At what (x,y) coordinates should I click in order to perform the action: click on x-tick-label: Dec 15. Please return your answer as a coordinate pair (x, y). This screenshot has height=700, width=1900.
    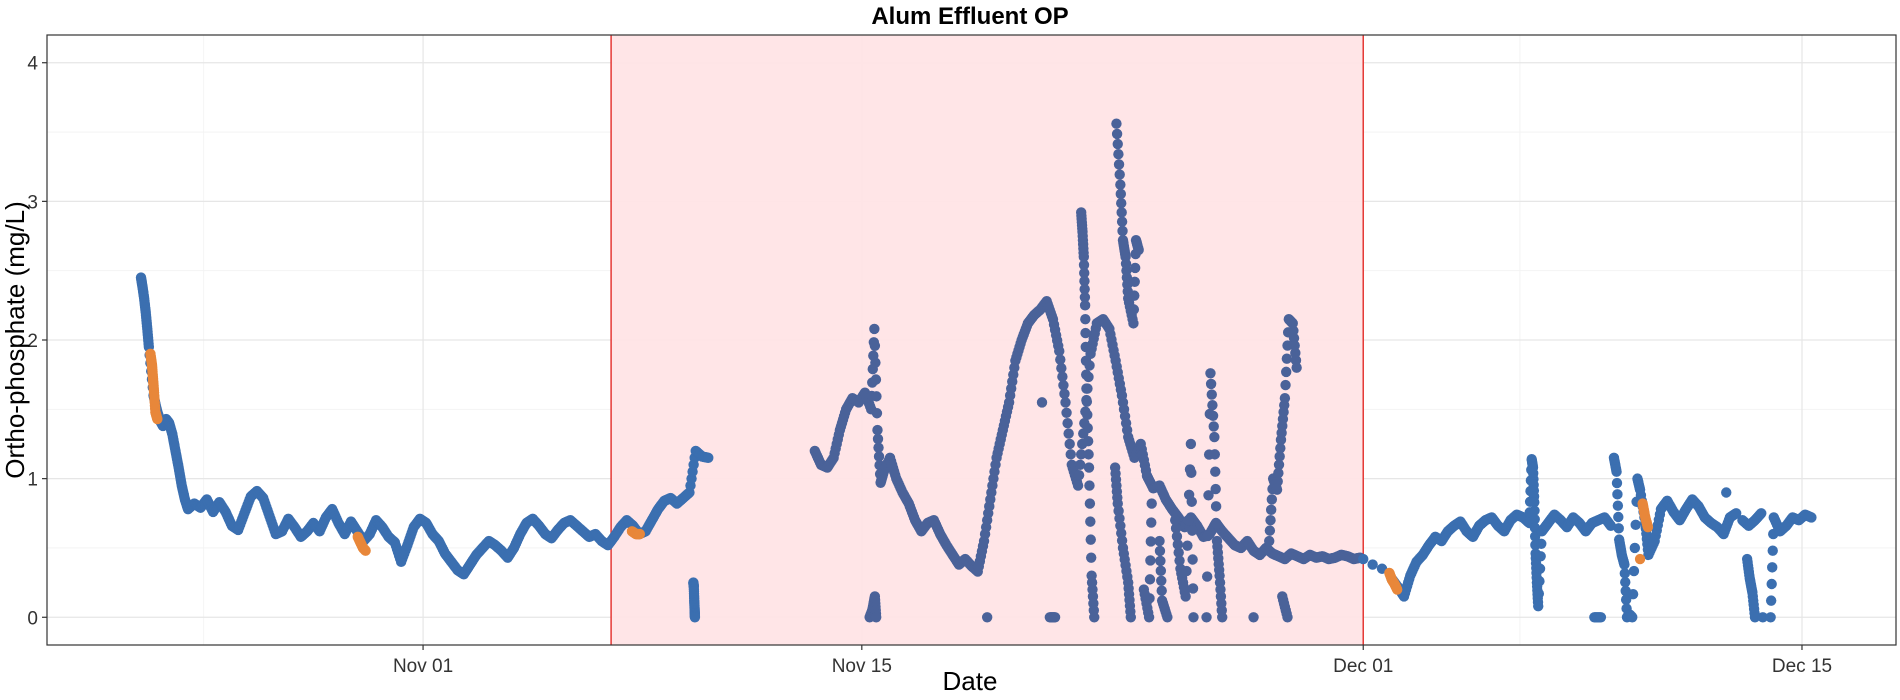
    Looking at the image, I should click on (1802, 666).